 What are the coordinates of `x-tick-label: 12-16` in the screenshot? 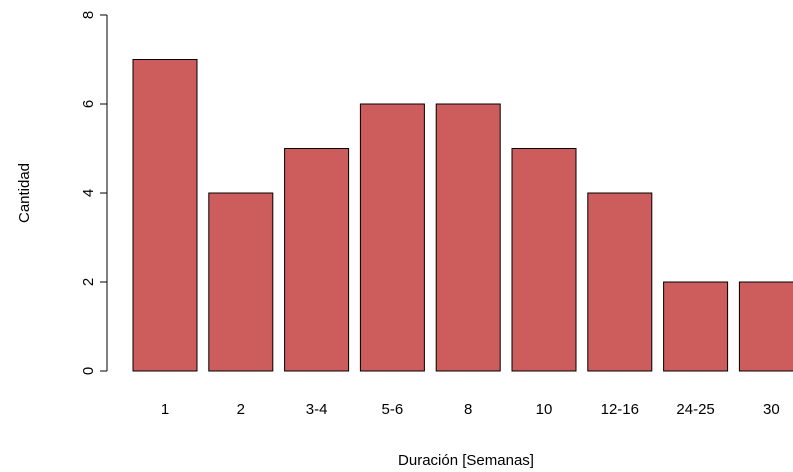 It's located at (620, 409).